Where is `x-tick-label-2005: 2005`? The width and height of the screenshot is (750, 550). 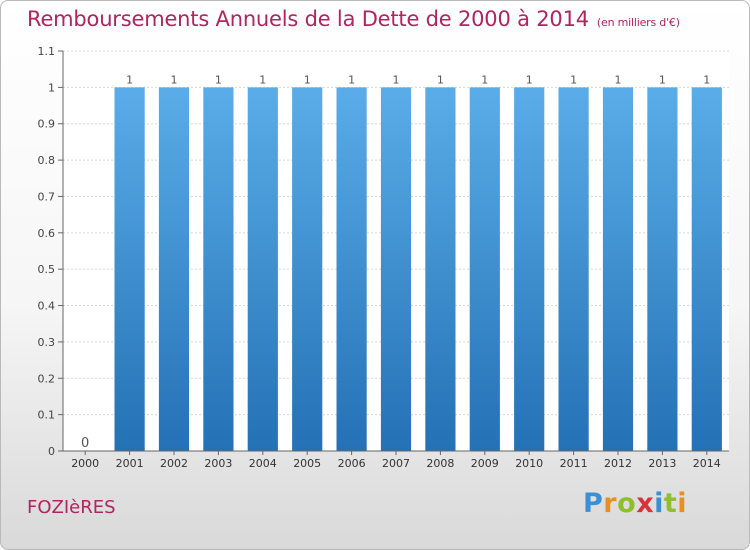 x-tick-label-2005: 2005 is located at coordinates (307, 463).